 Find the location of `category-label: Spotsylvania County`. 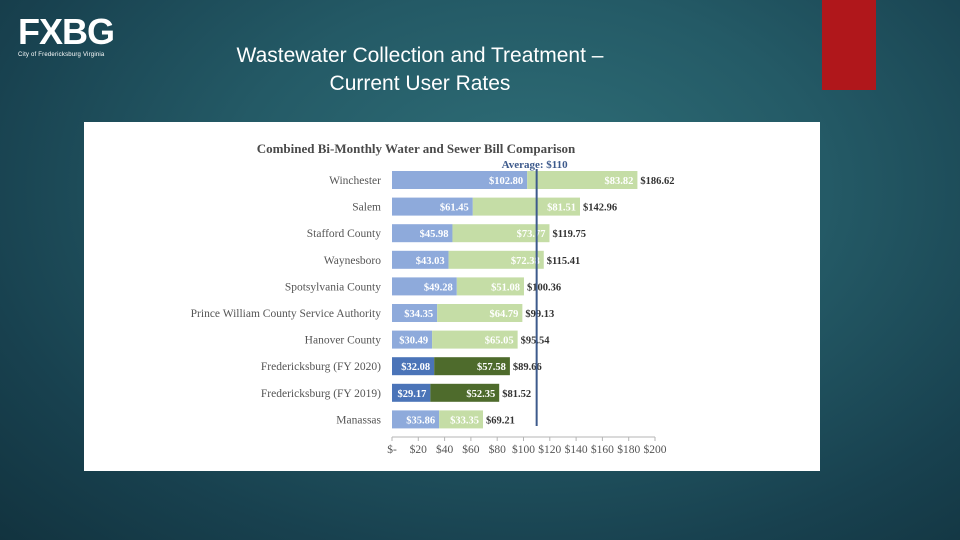

category-label: Spotsylvania County is located at coordinates (333, 287).